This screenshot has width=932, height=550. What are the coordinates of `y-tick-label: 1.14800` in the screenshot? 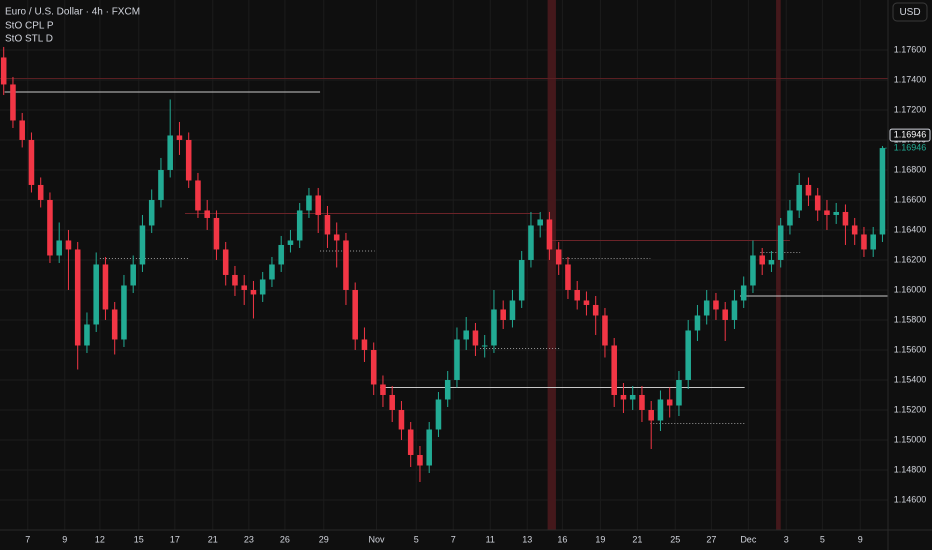 It's located at (910, 469).